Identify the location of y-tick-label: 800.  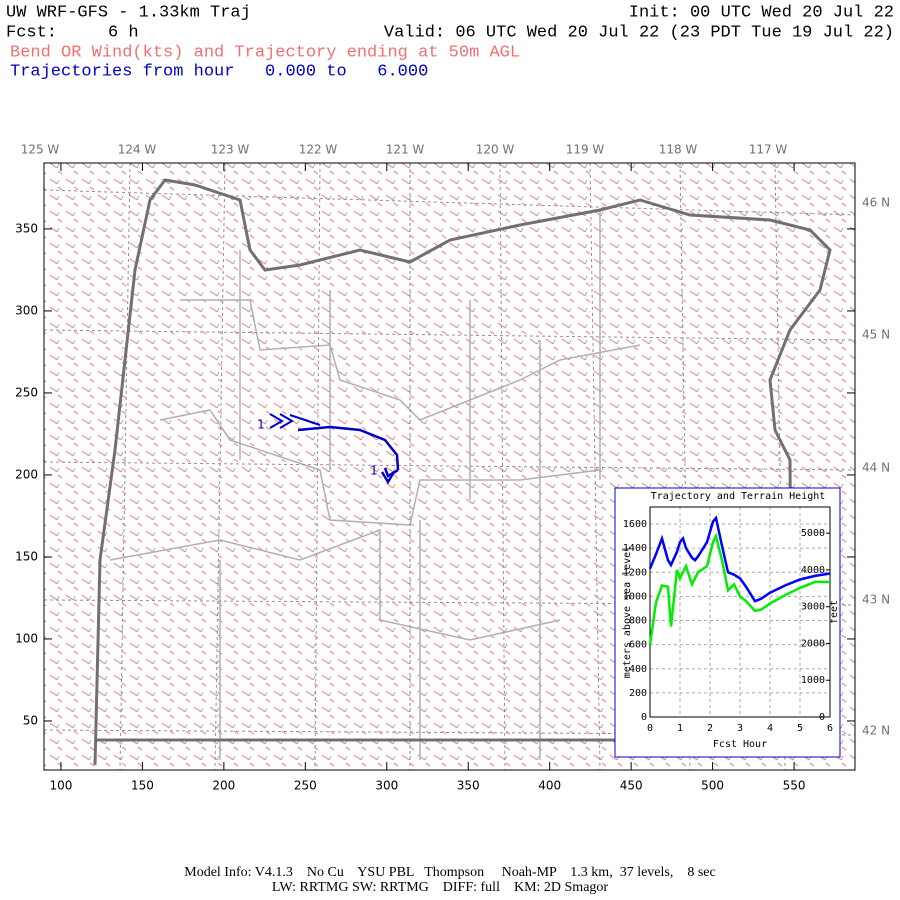
(638, 621).